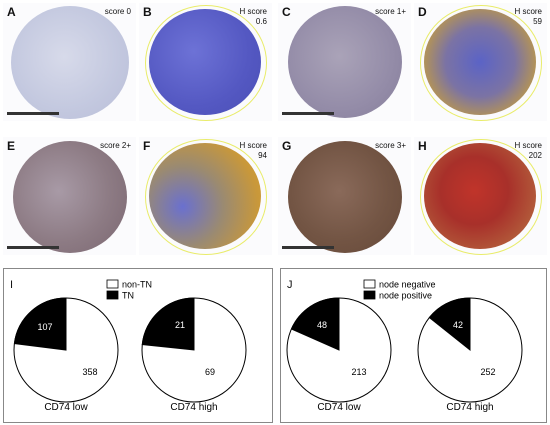  Describe the element at coordinates (12, 285) in the screenshot. I see `panel-letter: I` at that location.